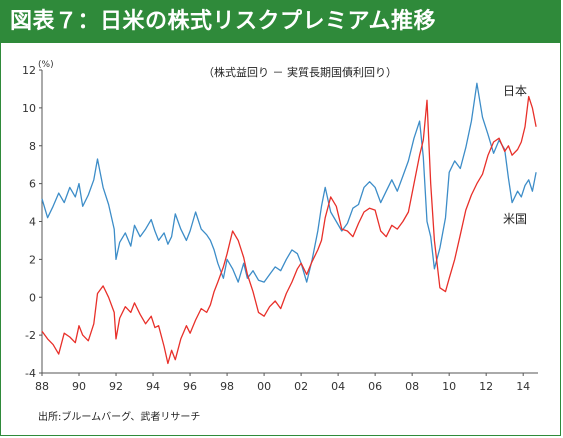 This screenshot has width=563, height=438. What do you see at coordinates (449, 386) in the screenshot?
I see `x-tick-label: 10` at bounding box center [449, 386].